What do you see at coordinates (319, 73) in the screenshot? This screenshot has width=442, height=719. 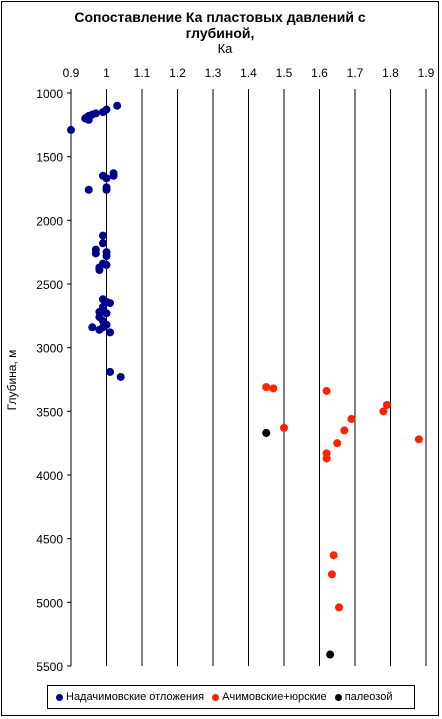 I see `x-tick-label: 1.6` at bounding box center [319, 73].